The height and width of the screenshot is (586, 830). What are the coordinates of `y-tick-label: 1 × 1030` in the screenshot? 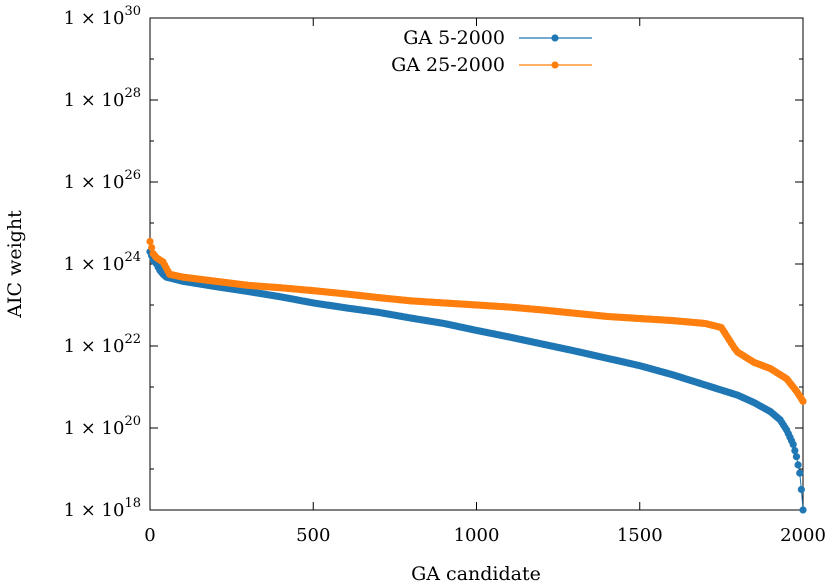 It's located at (102, 16).